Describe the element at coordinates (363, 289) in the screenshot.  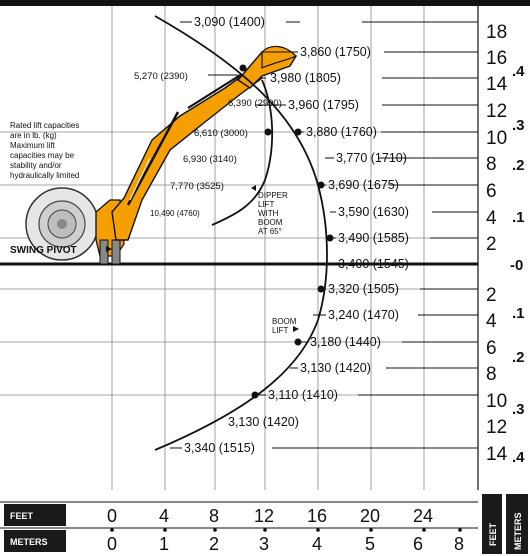
I see `point-label: 3,320 (1505)` at that location.